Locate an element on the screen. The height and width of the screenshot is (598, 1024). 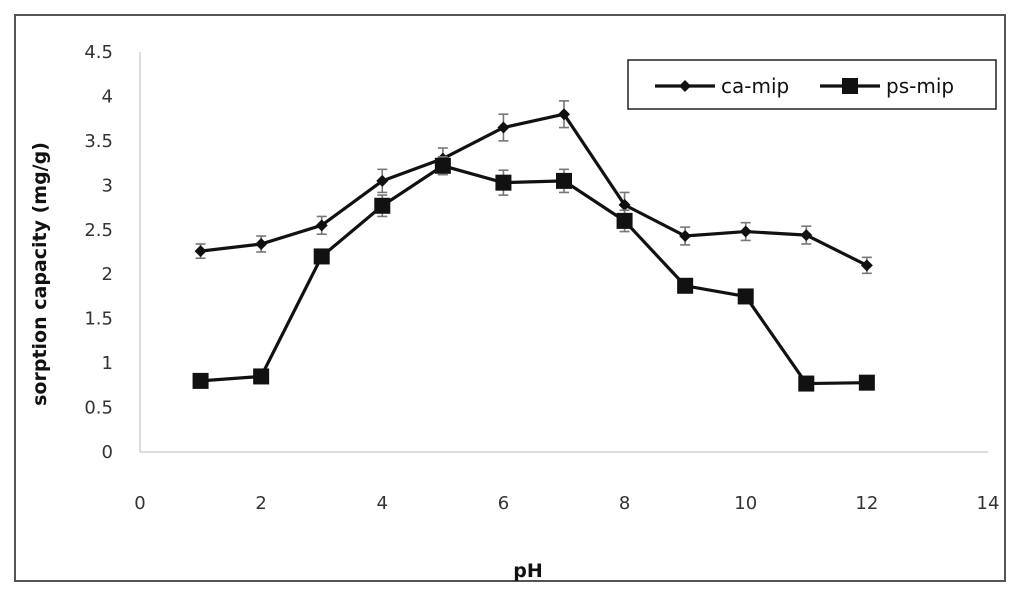
x-axis-title: pH is located at coordinates (528, 571).